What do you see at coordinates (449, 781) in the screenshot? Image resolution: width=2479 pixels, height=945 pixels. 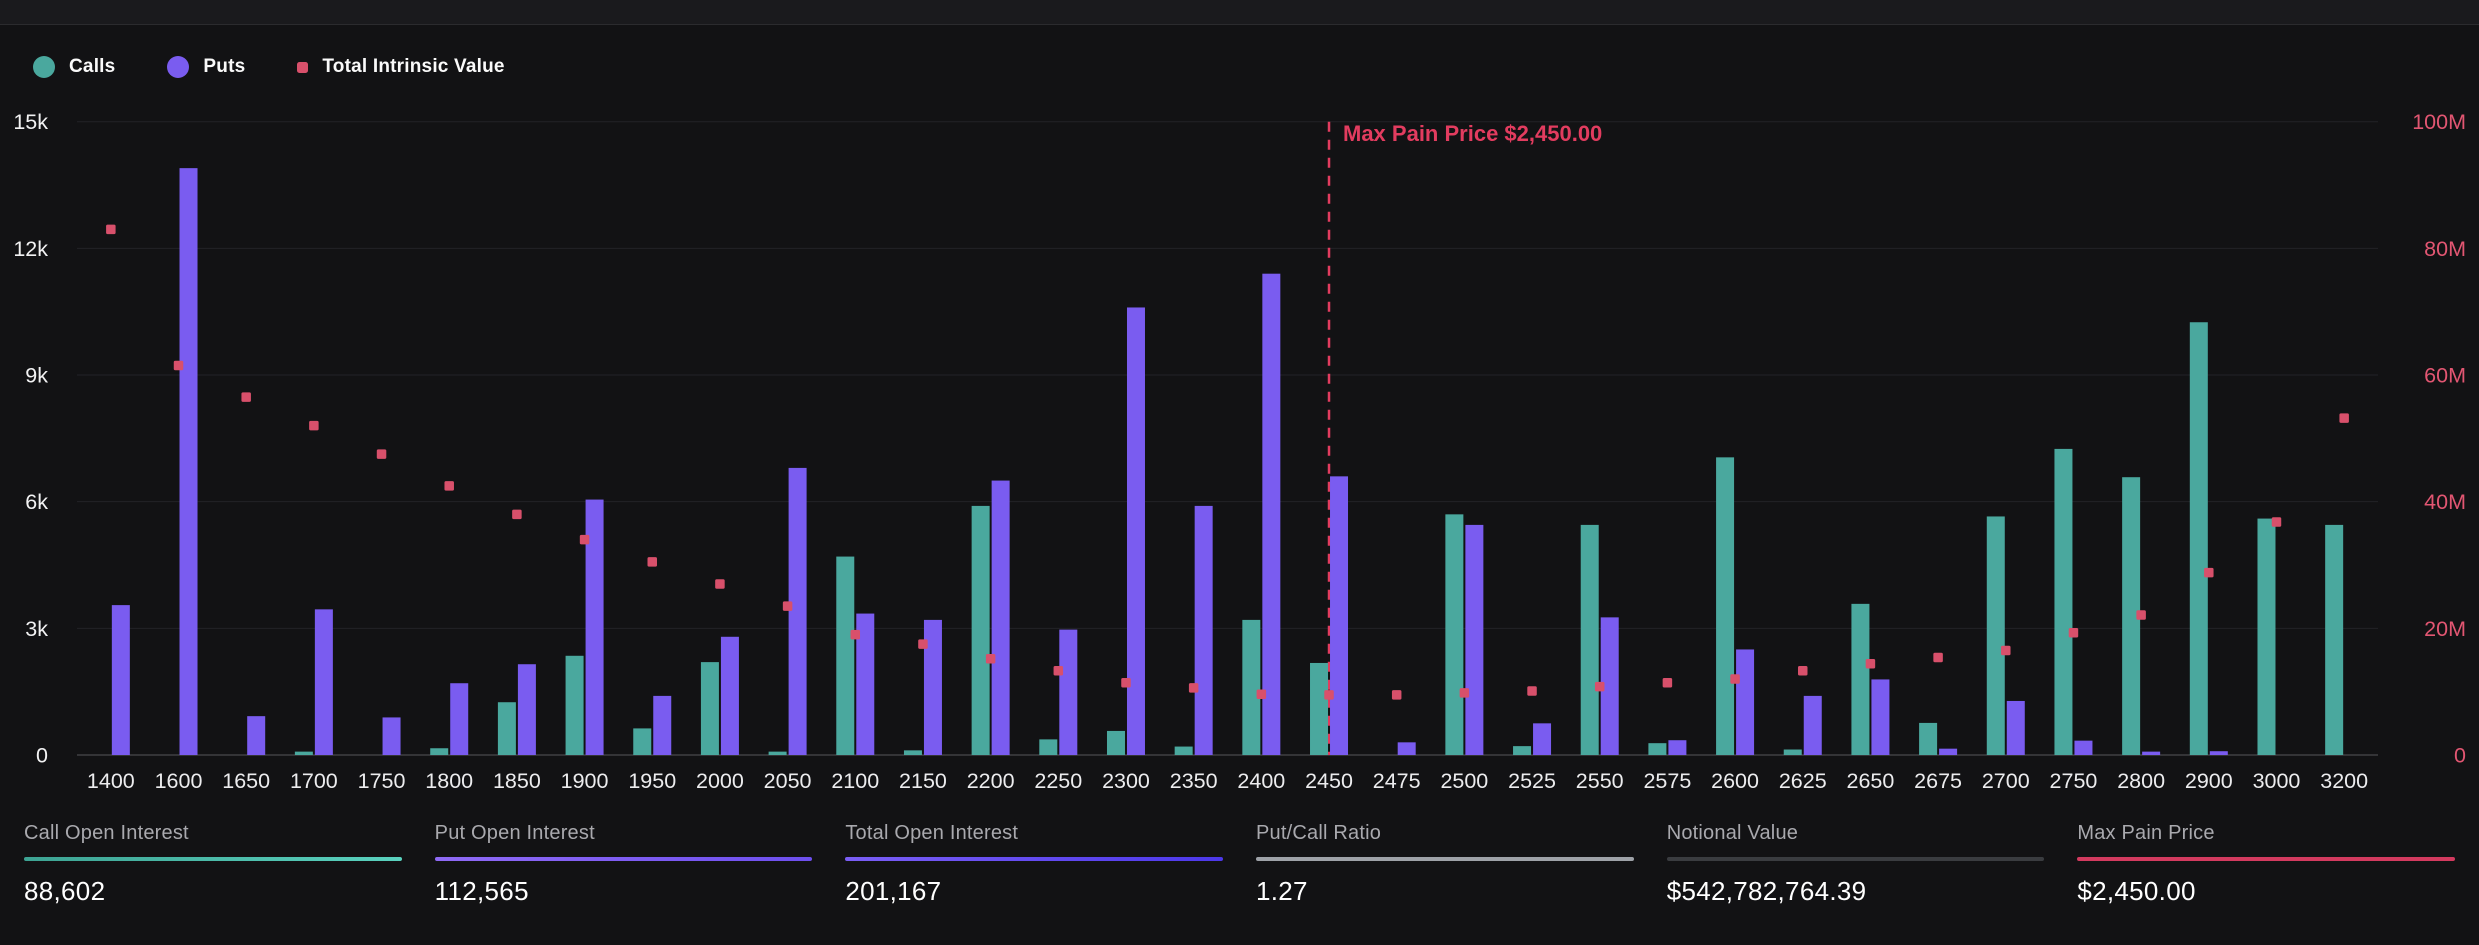 I see `x-axis-label: 1800` at bounding box center [449, 781].